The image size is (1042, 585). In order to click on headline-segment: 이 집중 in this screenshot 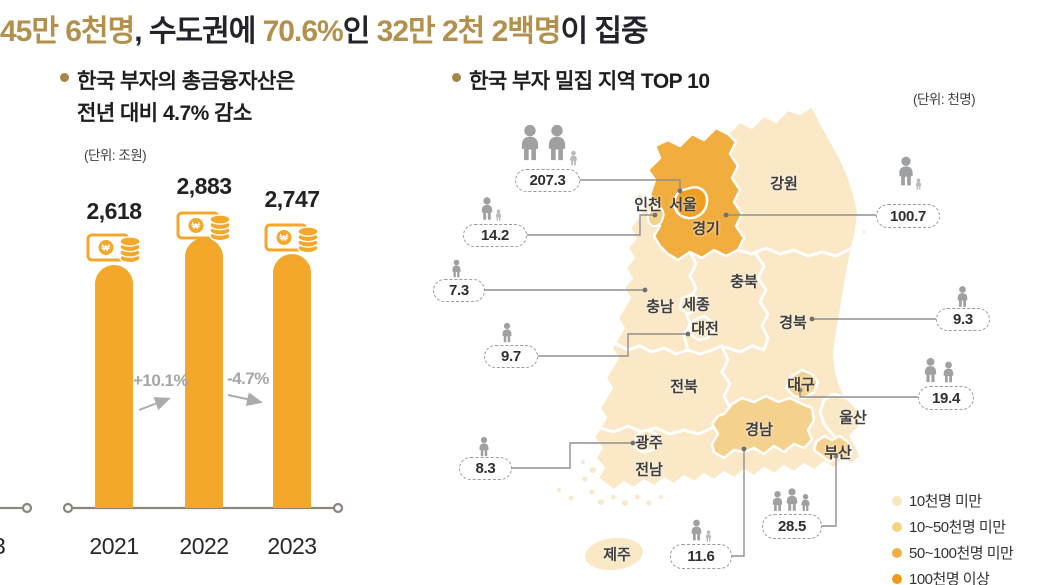, I will do `click(604, 31)`.